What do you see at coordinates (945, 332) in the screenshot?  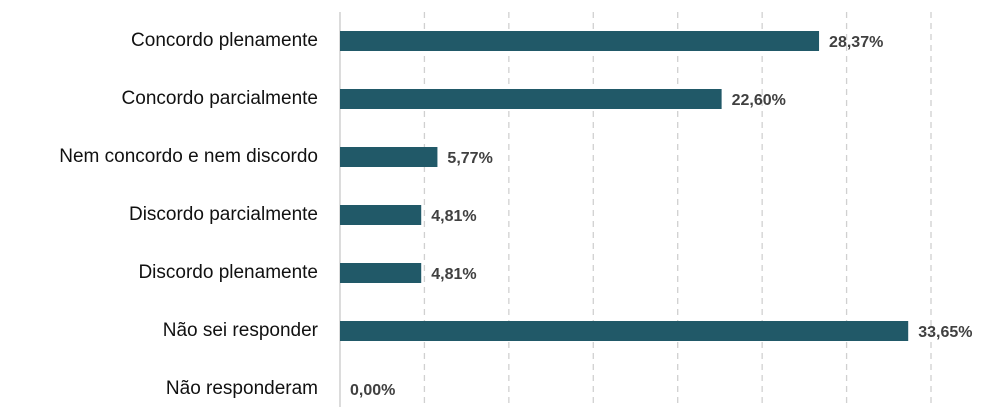 I see `value-label: 33,65%` at bounding box center [945, 332].